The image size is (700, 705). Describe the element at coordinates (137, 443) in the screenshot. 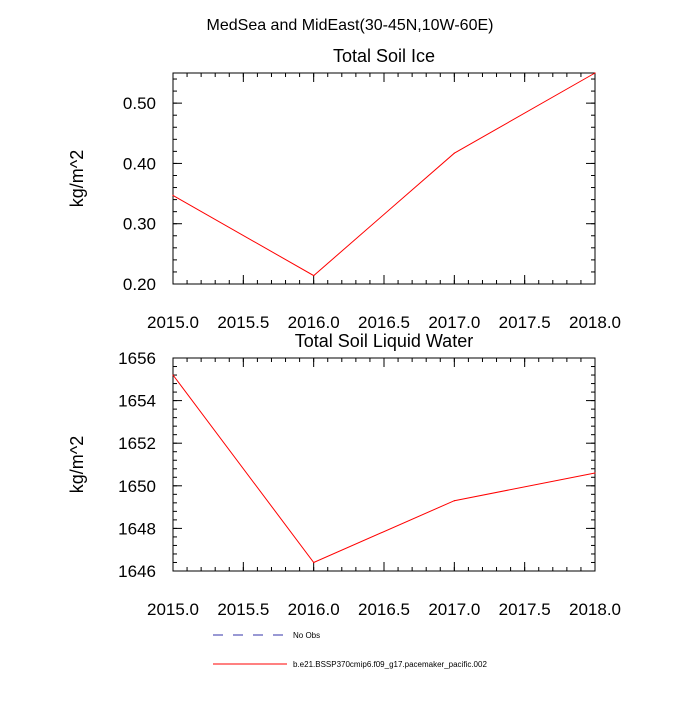

I see `y-tick-label: 1652` at that location.